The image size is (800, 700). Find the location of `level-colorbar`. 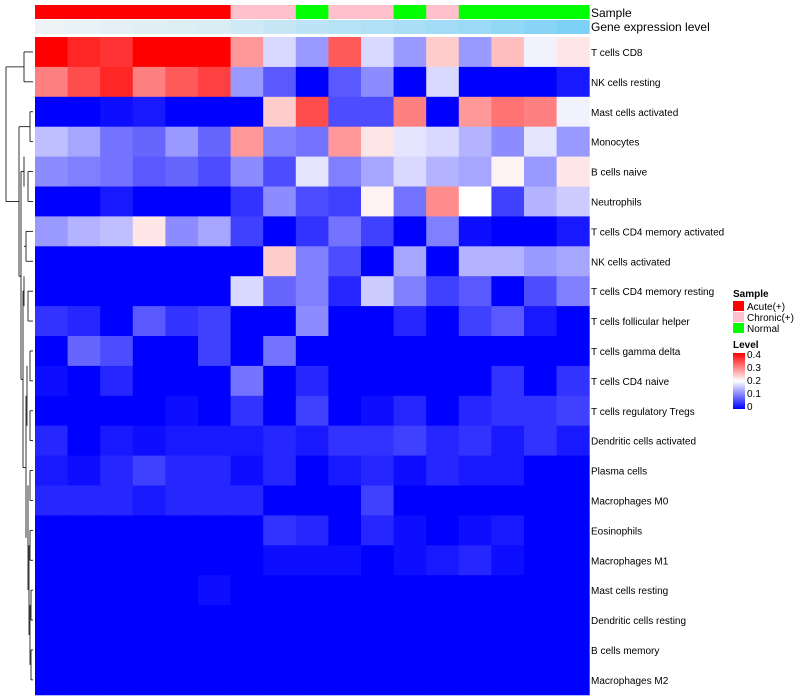

level-colorbar is located at coordinates (739, 381).